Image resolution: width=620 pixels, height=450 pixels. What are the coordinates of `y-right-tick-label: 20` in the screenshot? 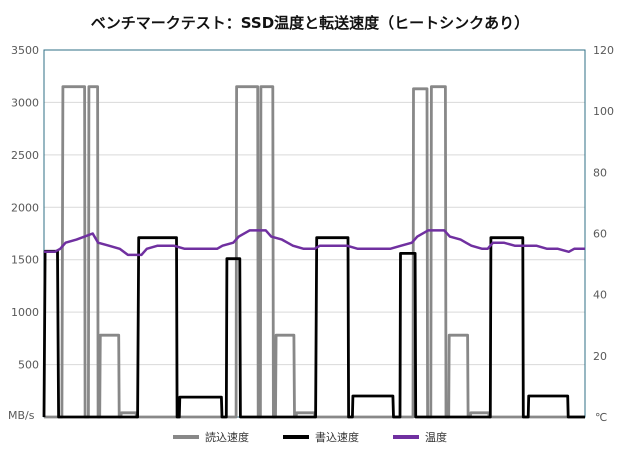 It's located at (600, 356).